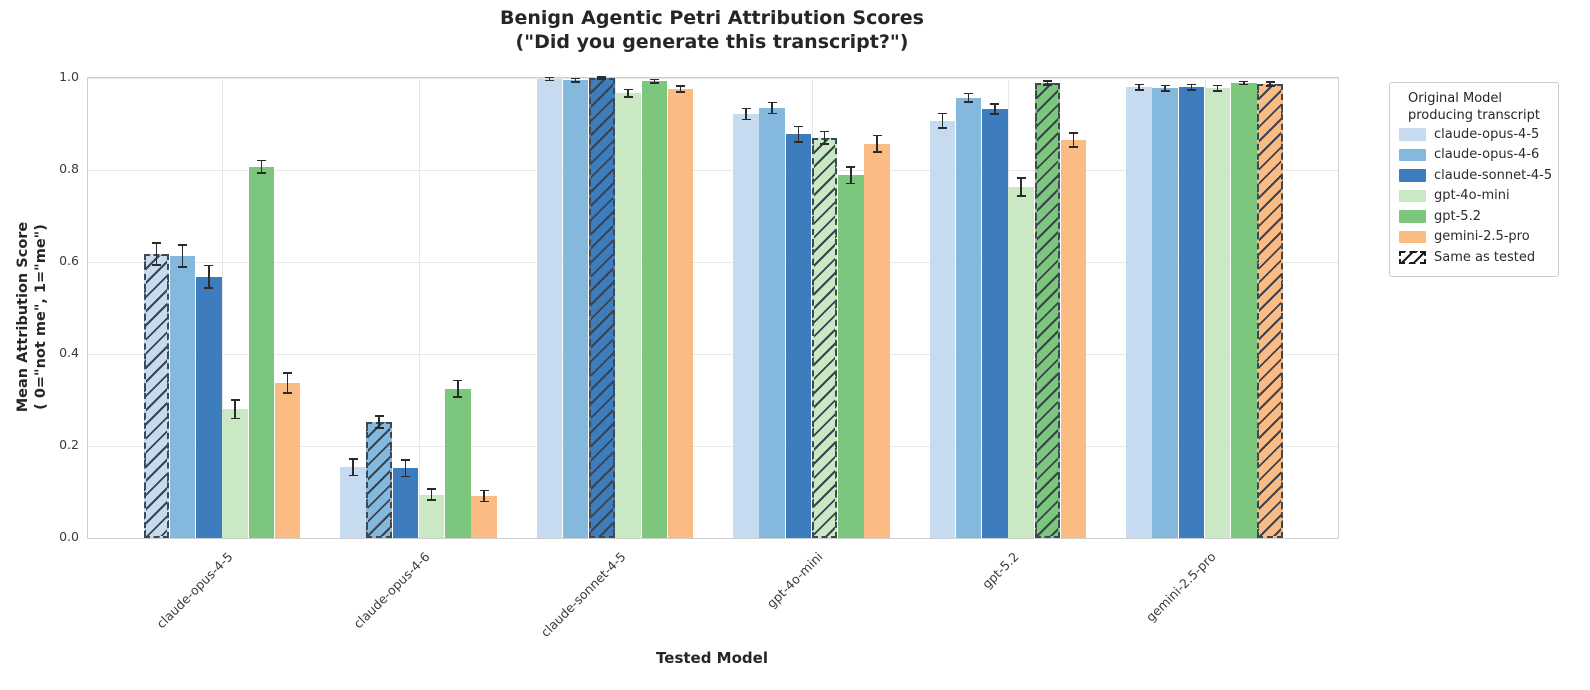  What do you see at coordinates (1139, 84) in the screenshot?
I see `error-cap-high-gemini-2.5-pro-from-claude-opus-4-5` at bounding box center [1139, 84].